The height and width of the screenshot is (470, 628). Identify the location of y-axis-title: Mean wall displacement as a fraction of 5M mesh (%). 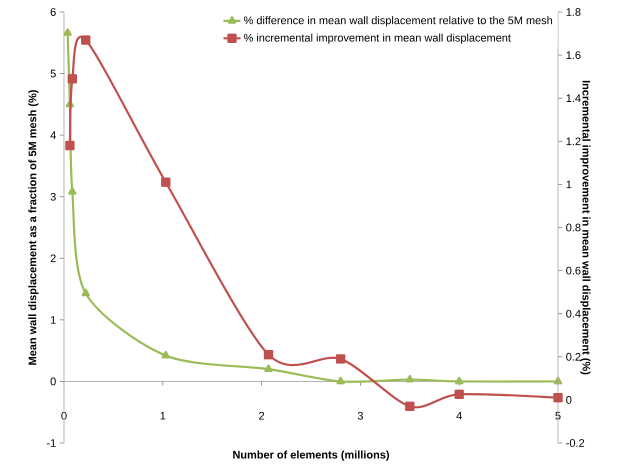
(33, 227).